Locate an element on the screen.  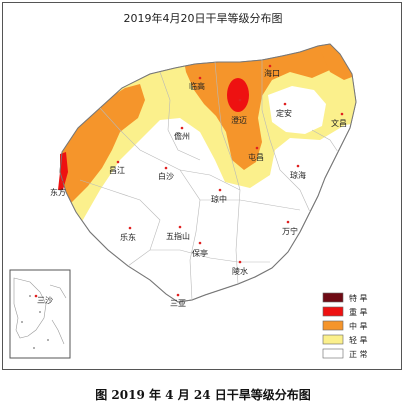
legend: 特 旱 重 旱 中 旱 轻 旱 正 常 is located at coordinates (345, 326).